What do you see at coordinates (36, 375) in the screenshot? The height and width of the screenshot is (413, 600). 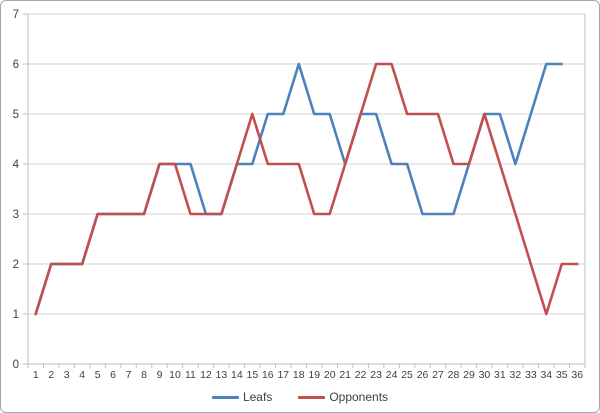 I see `x-tick-label: 1` at bounding box center [36, 375].